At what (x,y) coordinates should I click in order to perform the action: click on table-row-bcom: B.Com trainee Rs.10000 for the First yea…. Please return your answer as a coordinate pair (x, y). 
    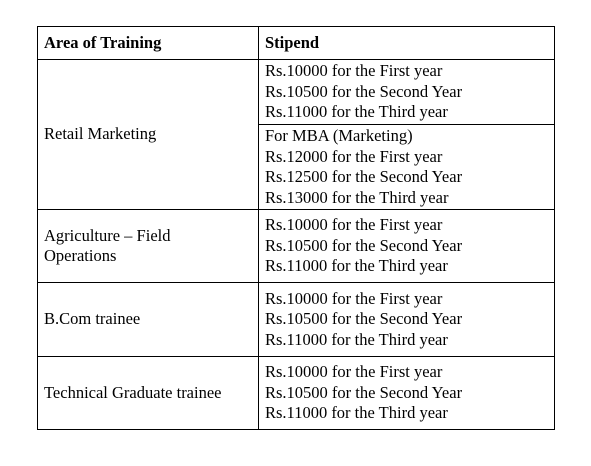
    Looking at the image, I should click on (296, 319).